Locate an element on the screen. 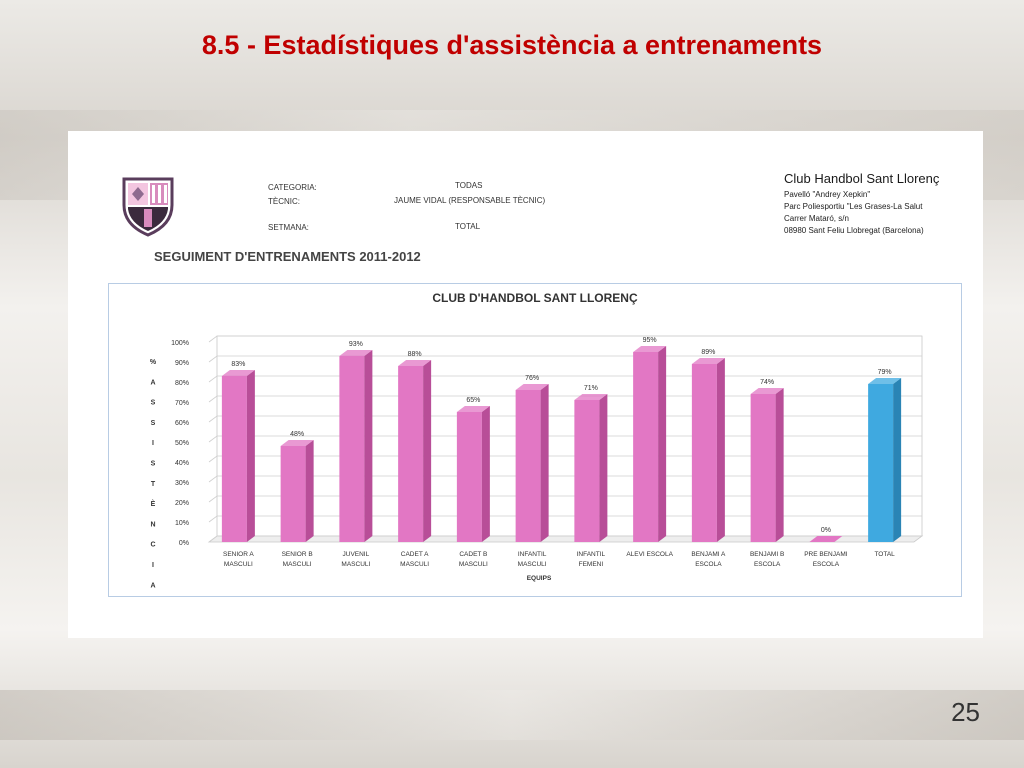  categoria-label: CATEGORIA: is located at coordinates (292, 187).